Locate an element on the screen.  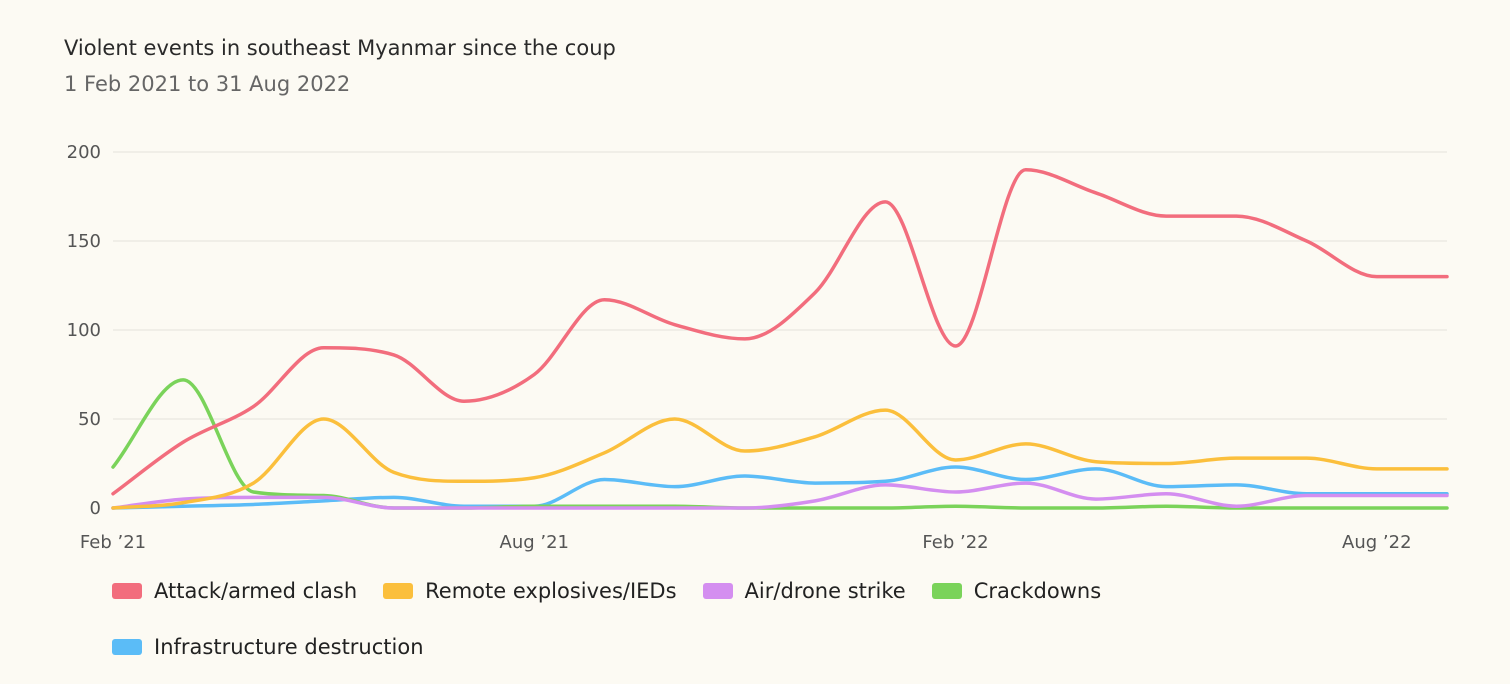
legend-item: Infrastructure destruction is located at coordinates (268, 647).